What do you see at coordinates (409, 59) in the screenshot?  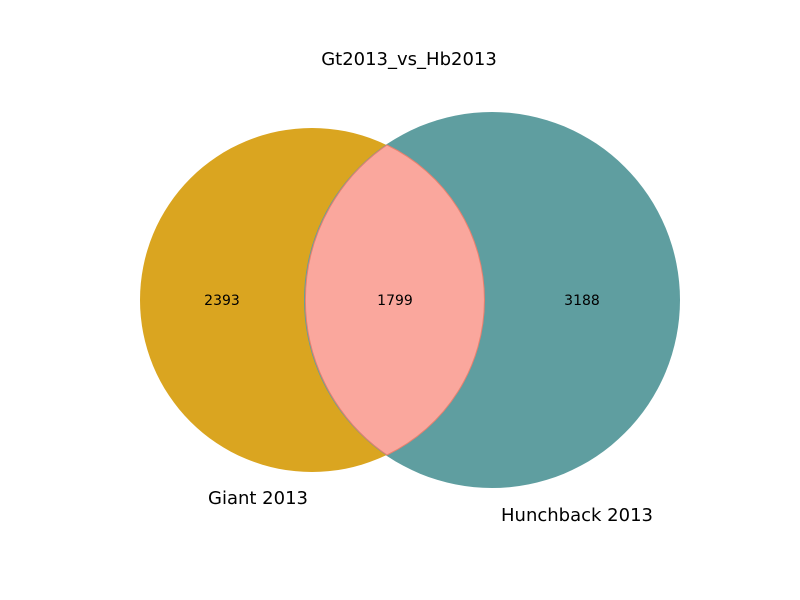 I see `chart-title: Gt2013_vs_Hb2013` at bounding box center [409, 59].